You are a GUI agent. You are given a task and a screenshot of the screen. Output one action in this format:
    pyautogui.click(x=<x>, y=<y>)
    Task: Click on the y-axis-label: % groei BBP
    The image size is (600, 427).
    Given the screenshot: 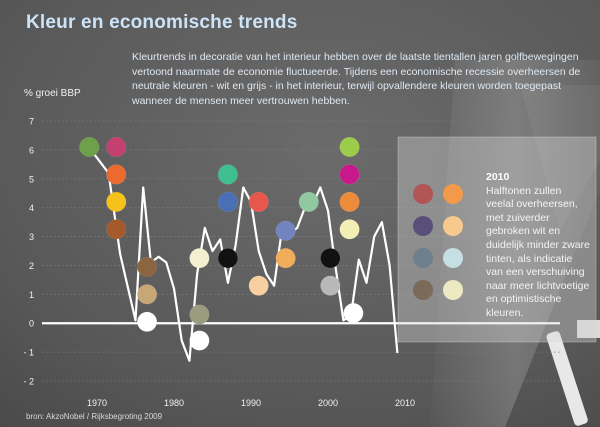 What is the action you would take?
    pyautogui.click(x=52, y=93)
    